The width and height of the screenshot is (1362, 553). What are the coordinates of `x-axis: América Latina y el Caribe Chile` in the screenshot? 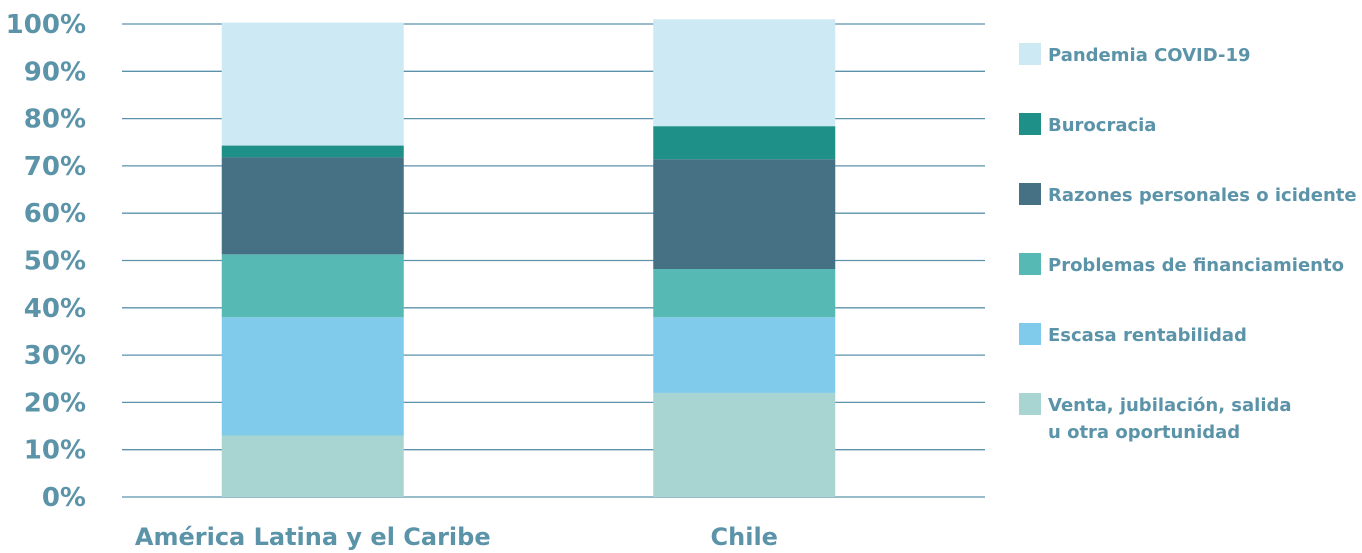 It's located at (456, 537).